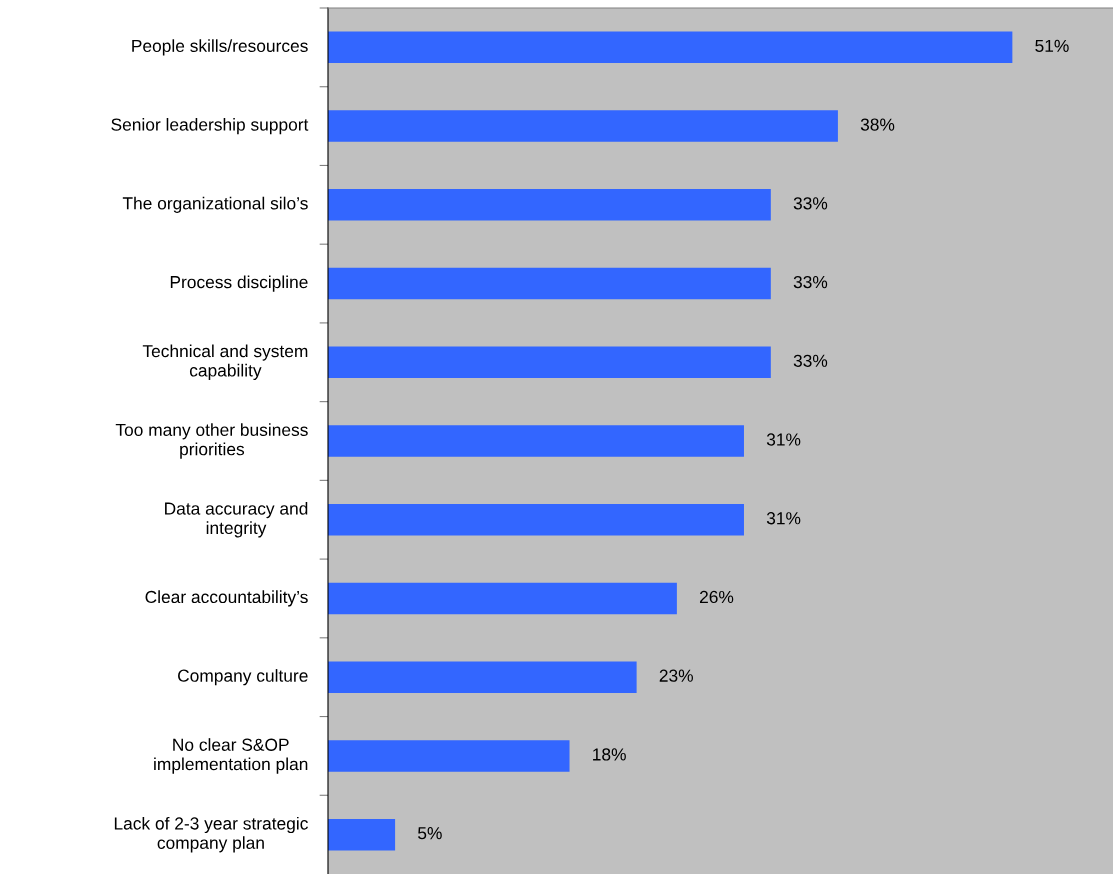  Describe the element at coordinates (239, 283) in the screenshot. I see `y-tick-label: Process discipline` at that location.